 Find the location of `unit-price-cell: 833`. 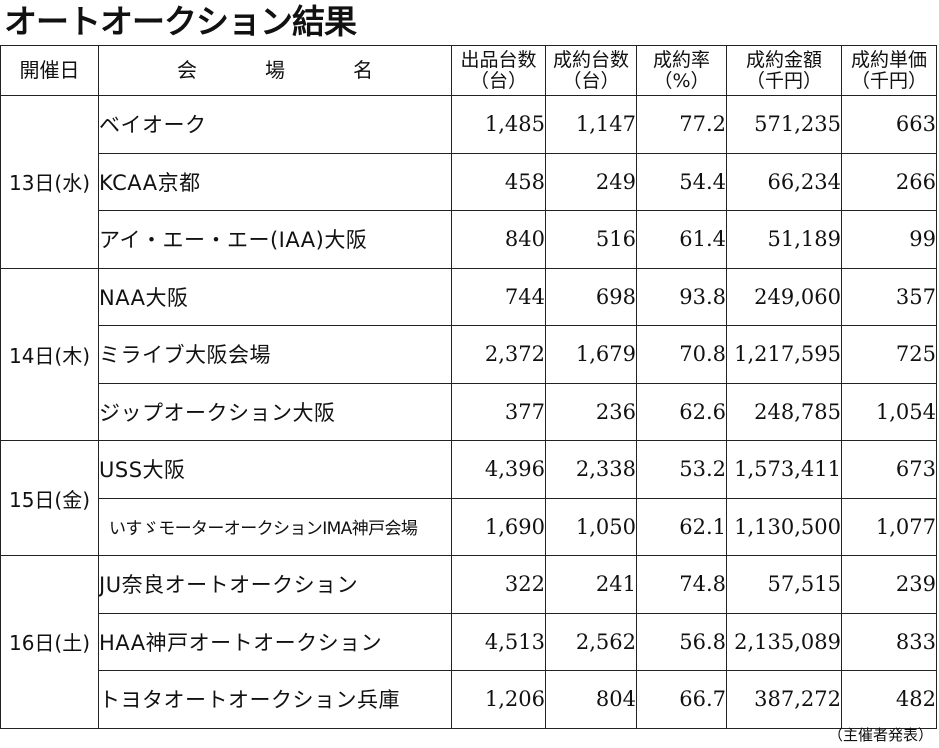

unit-price-cell: 833 is located at coordinates (889, 641).